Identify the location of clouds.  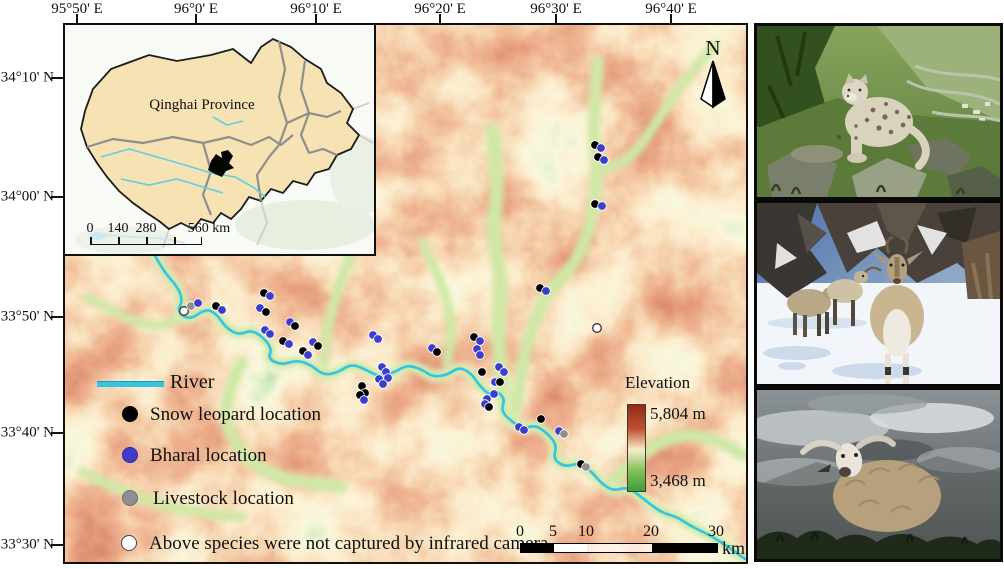
(878, 440).